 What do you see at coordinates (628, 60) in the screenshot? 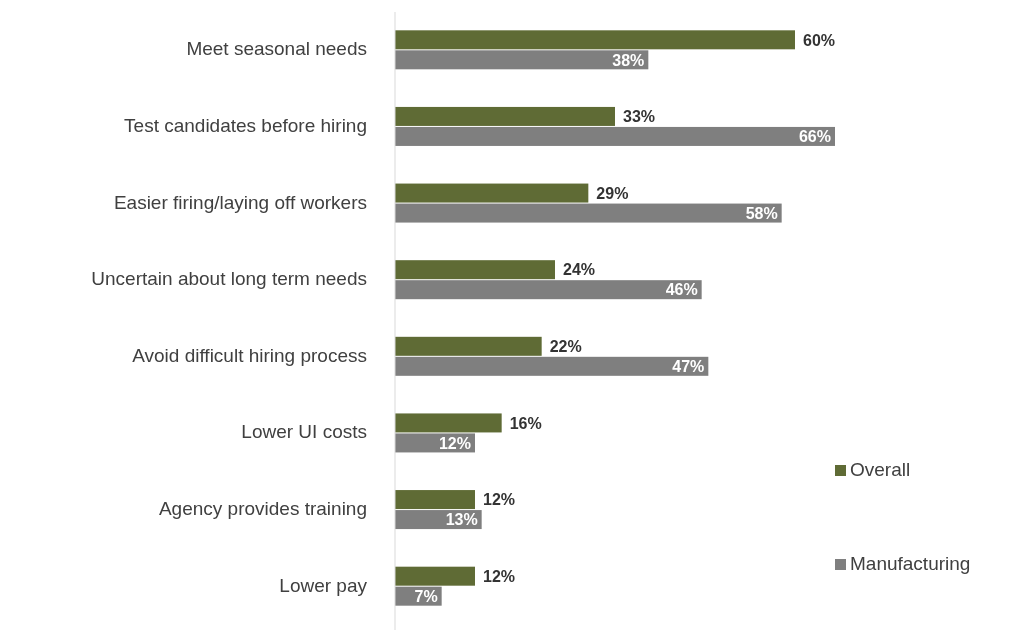
I see `data-label: 38%` at bounding box center [628, 60].